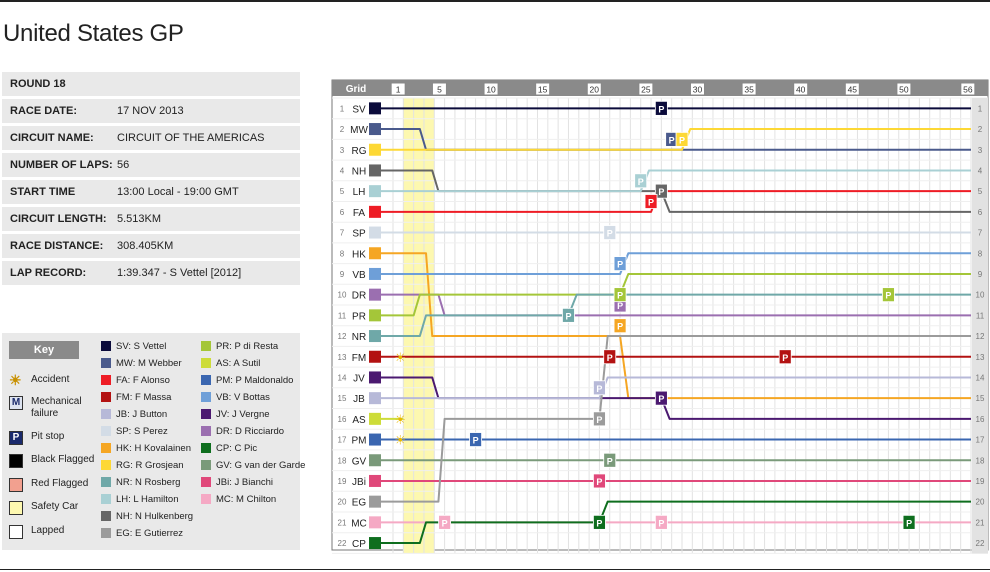  What do you see at coordinates (145, 246) in the screenshot?
I see `info-value: 308.405KM` at bounding box center [145, 246].